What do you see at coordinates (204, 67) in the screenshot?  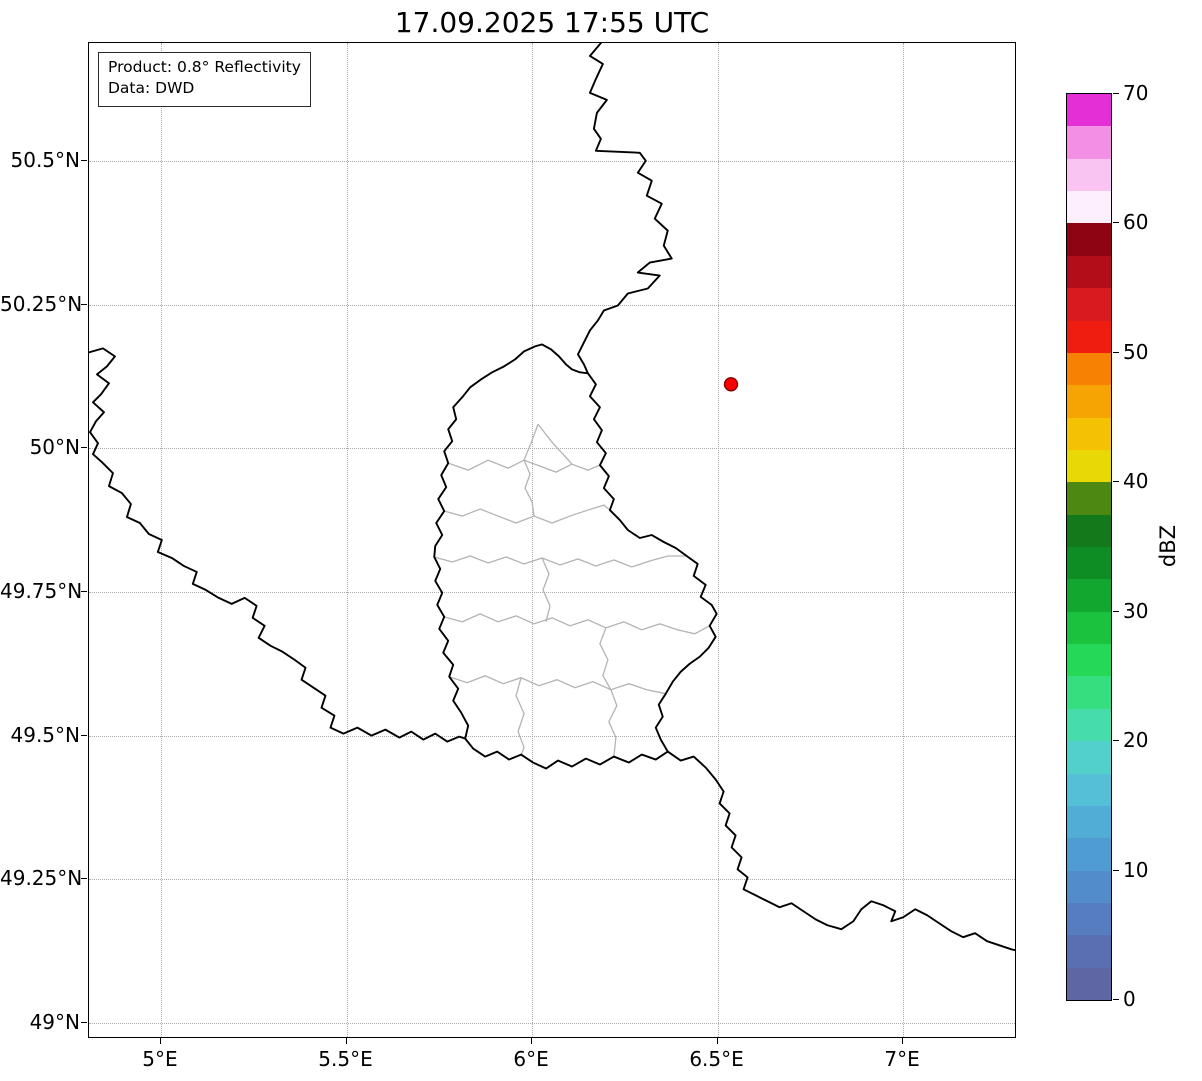 I see `product-line: Product: 0.8° Reflectivity` at bounding box center [204, 67].